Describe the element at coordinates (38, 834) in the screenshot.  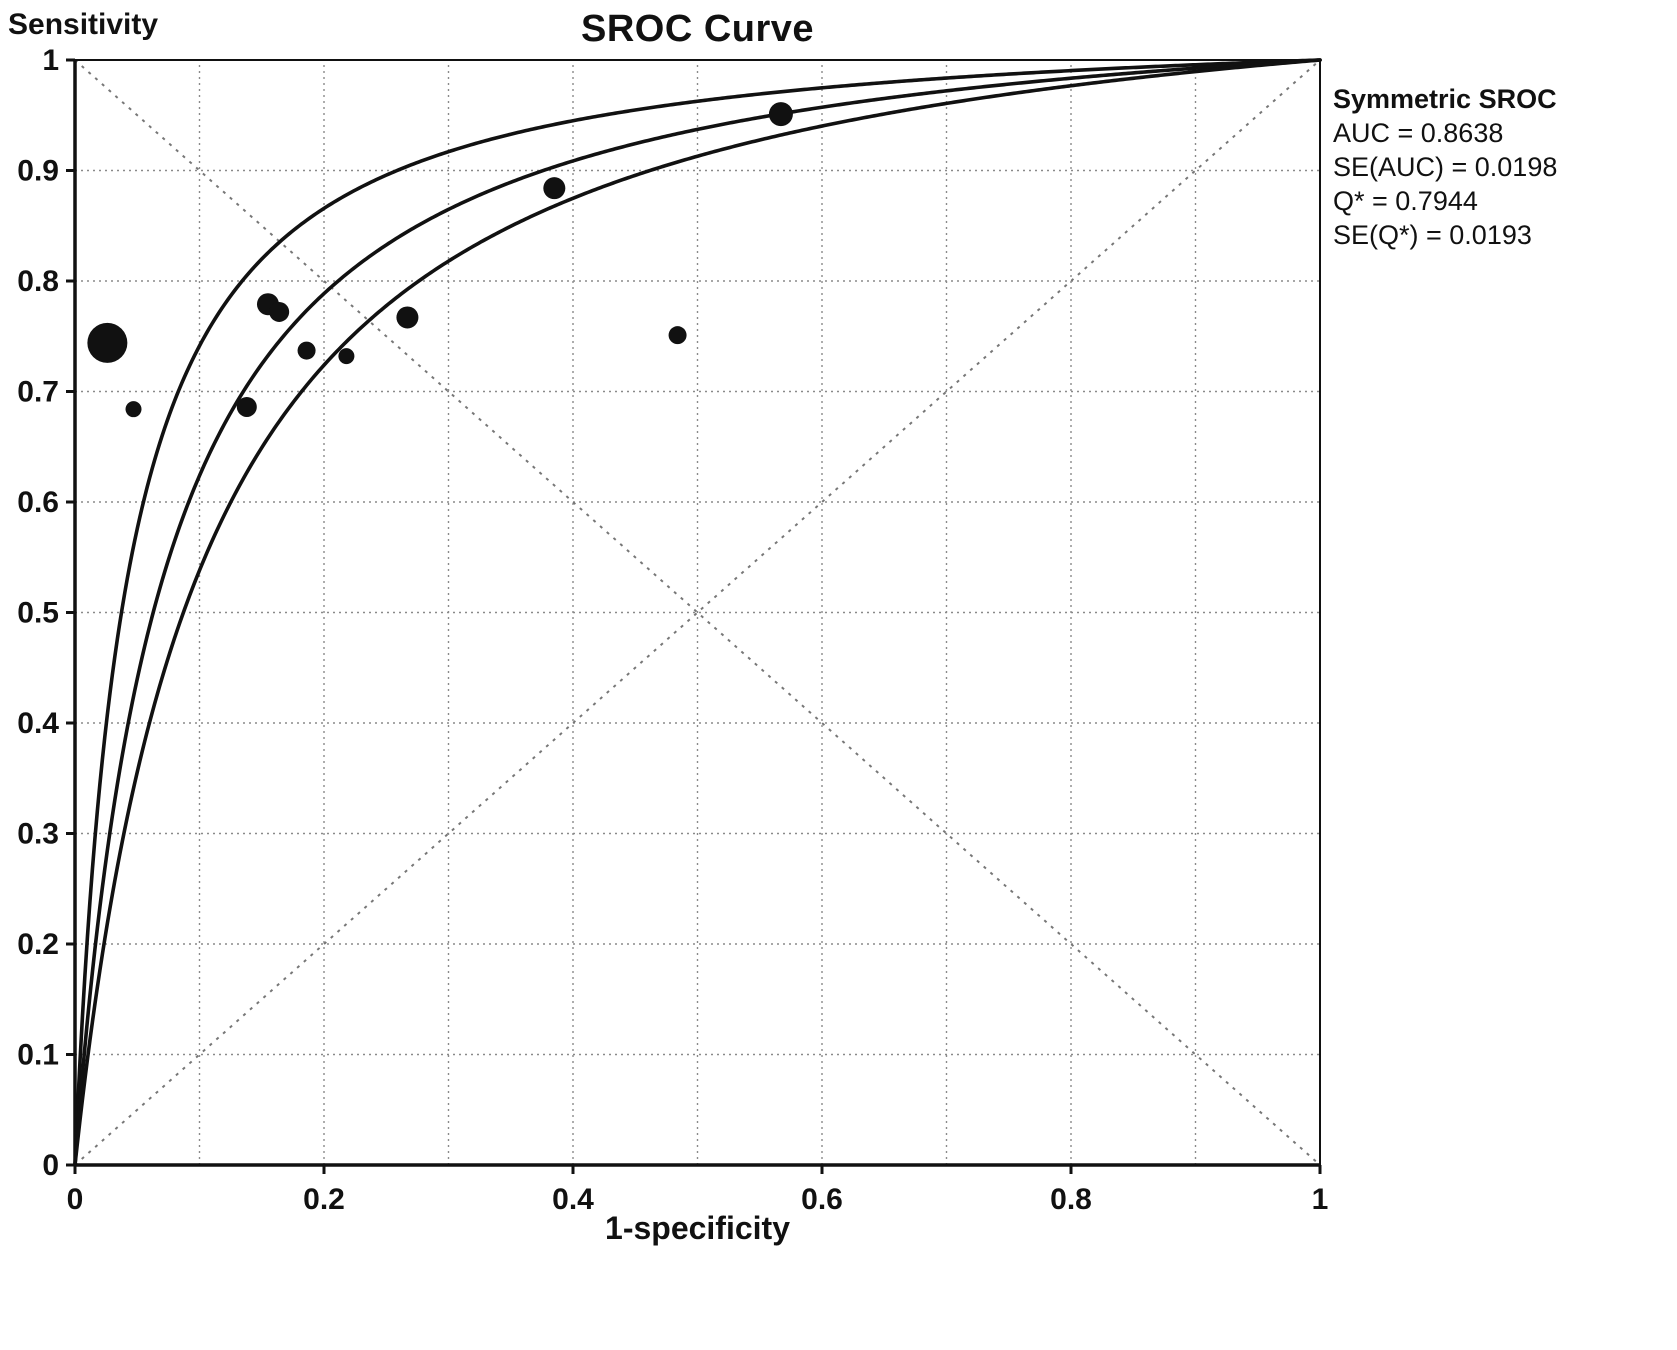
I see `y-tick-label: 0.3` at that location.